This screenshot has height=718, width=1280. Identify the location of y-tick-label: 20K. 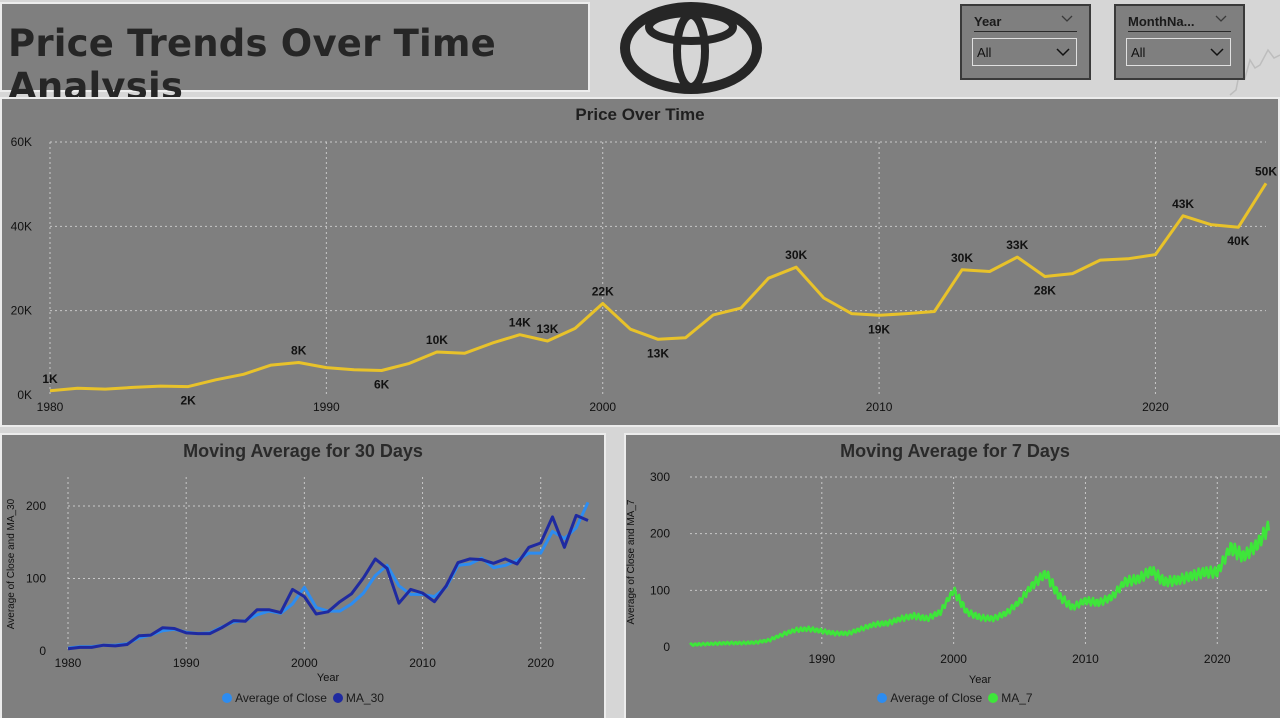
(21, 311).